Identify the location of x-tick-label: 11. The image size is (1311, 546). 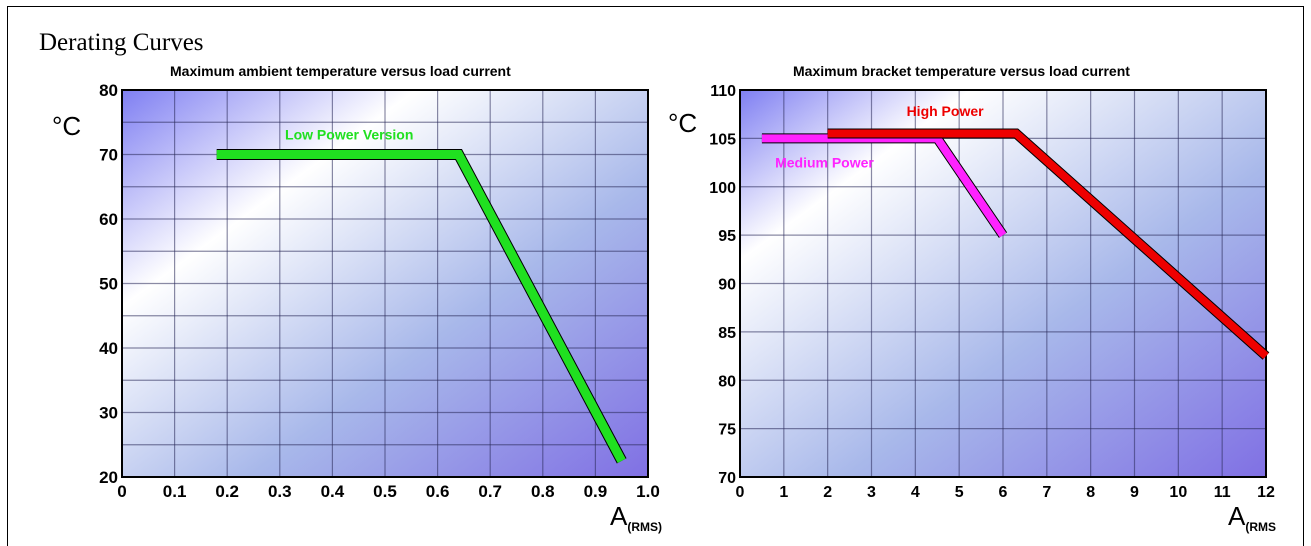
(1222, 492).